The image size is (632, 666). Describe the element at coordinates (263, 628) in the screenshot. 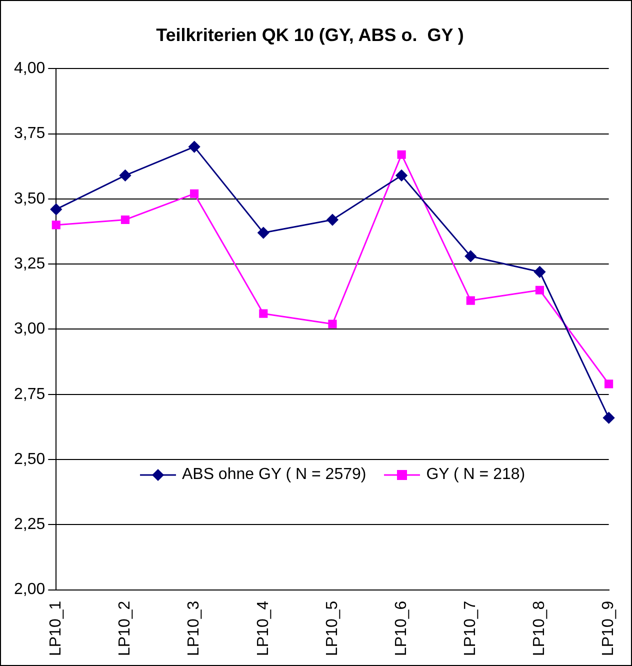

I see `x-tick-label: LP10_4` at that location.